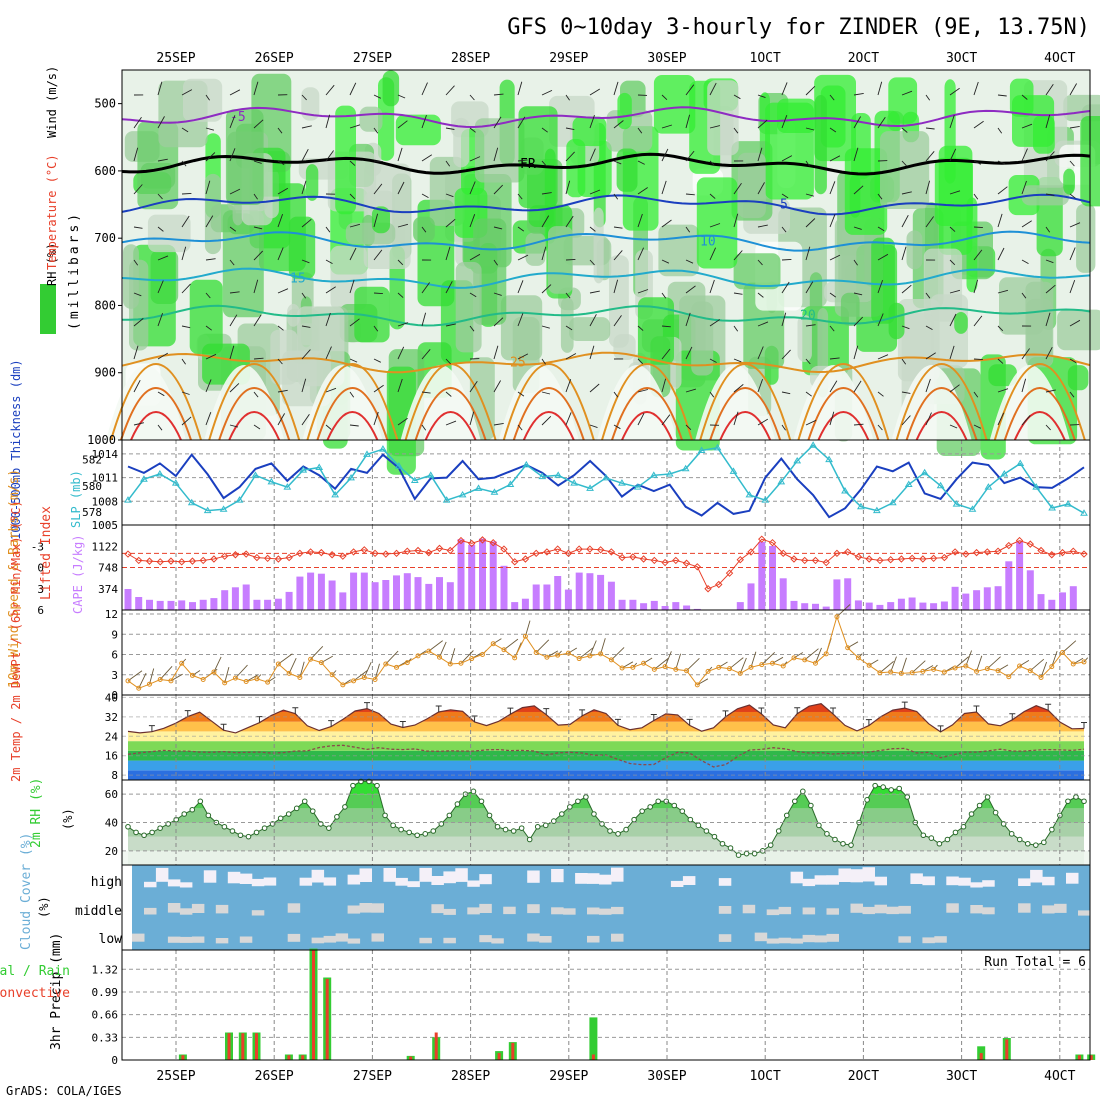  I want to click on top-date-label: 1OCT, so click(765, 58).